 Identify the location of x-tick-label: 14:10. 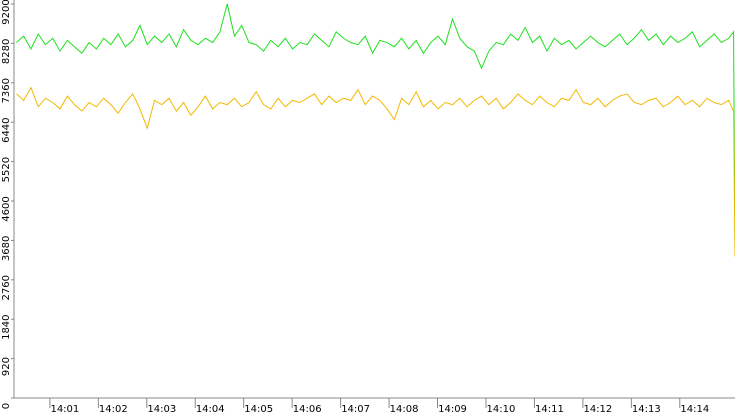
(501, 409).